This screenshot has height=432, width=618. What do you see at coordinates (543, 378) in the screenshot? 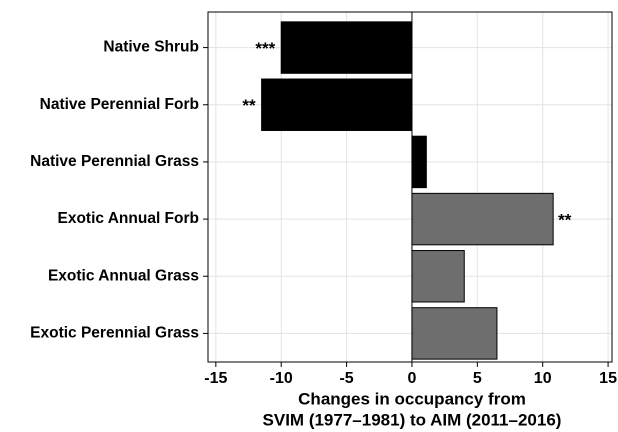
I see `x-tick-label: 10` at bounding box center [543, 378].